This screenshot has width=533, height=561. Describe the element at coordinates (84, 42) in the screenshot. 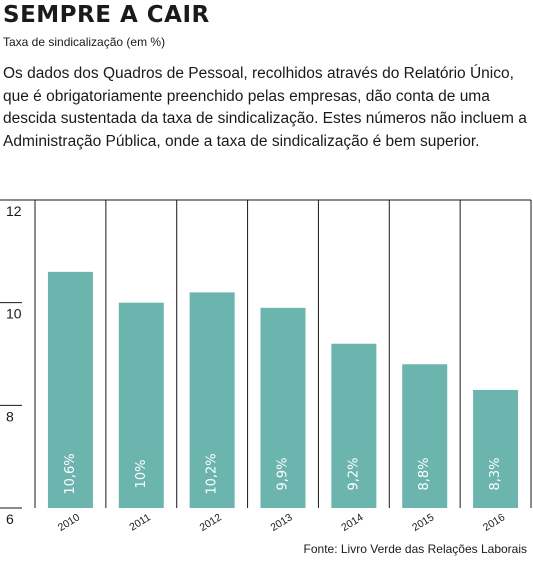

I see `chart-subtitle: Taxa de sindicalização (em %)` at that location.